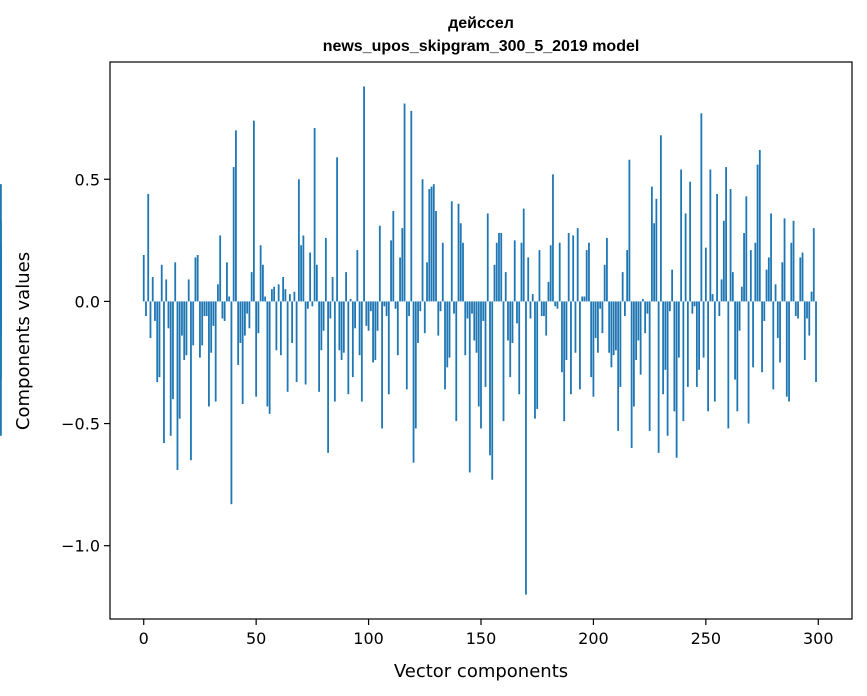  I want to click on x-axis-ticks: 0 50 100 150 200 250 300, so click(486, 633).